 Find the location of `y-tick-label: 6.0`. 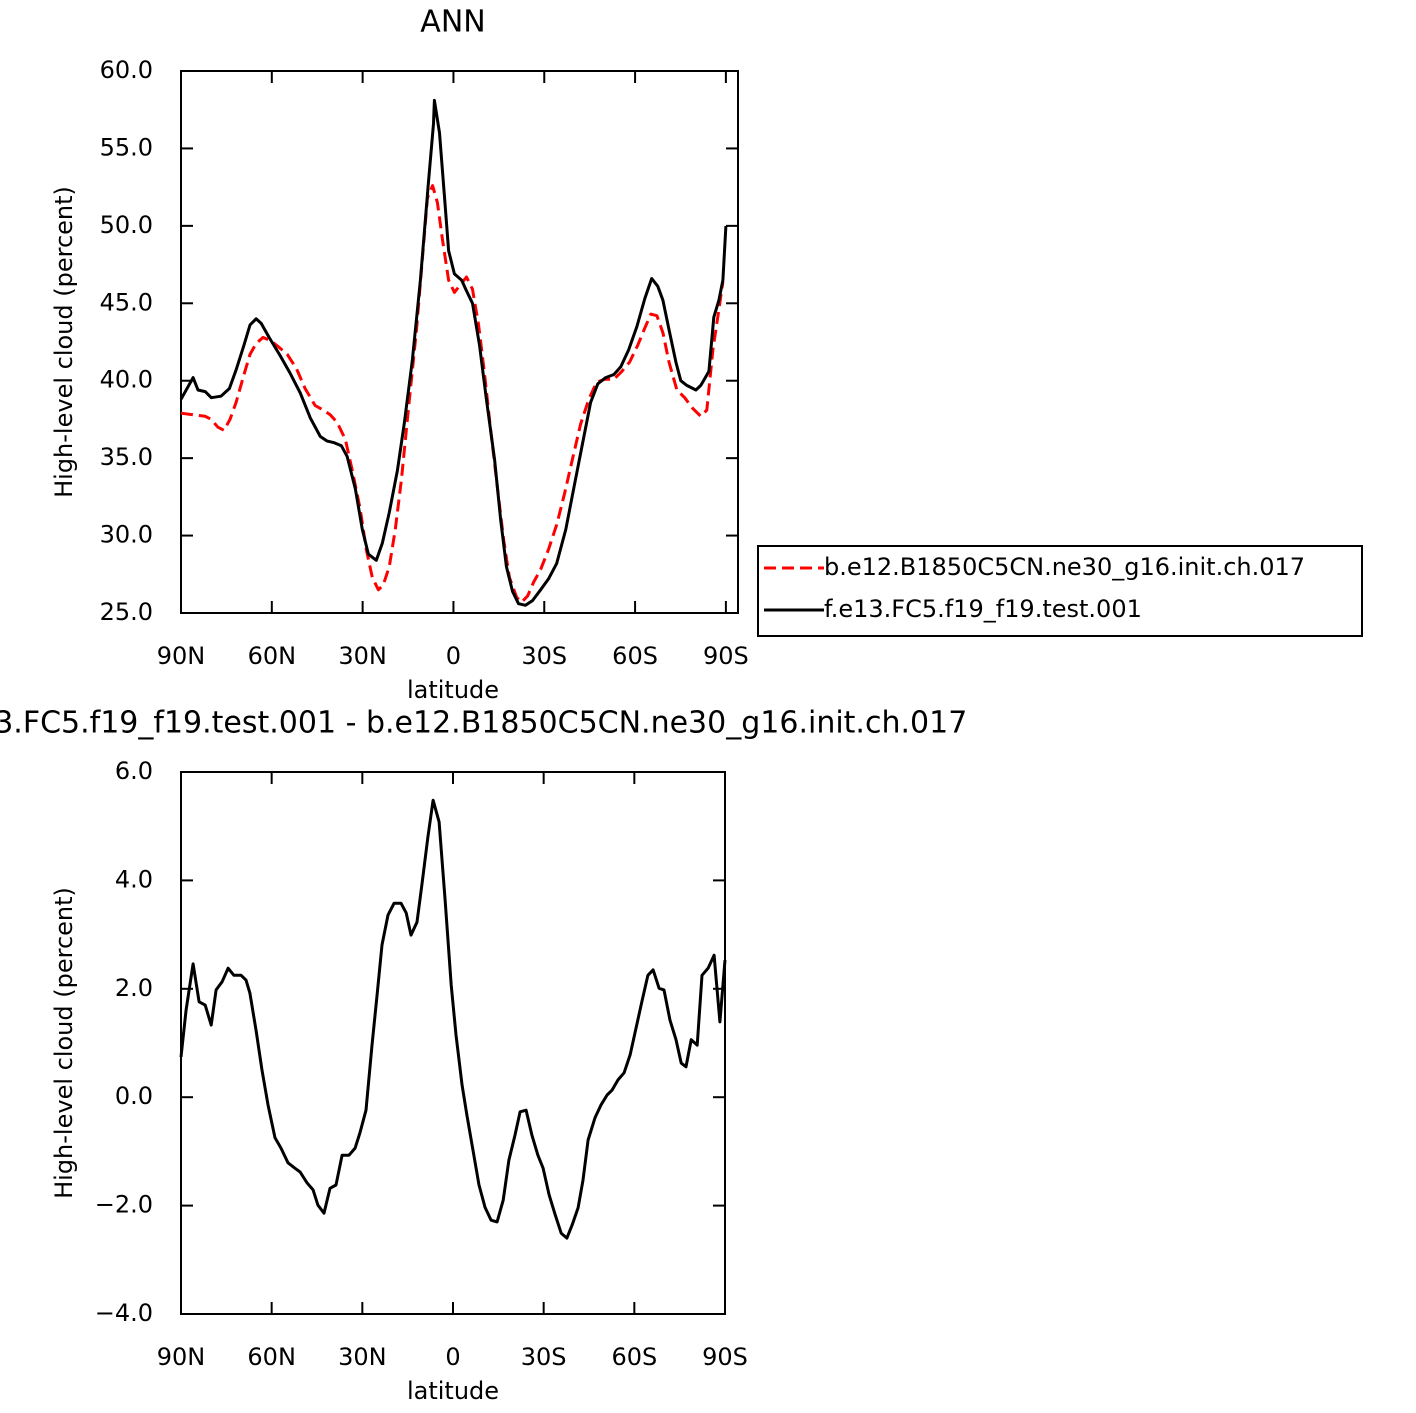

y-tick-label: 6.0 is located at coordinates (134, 771).